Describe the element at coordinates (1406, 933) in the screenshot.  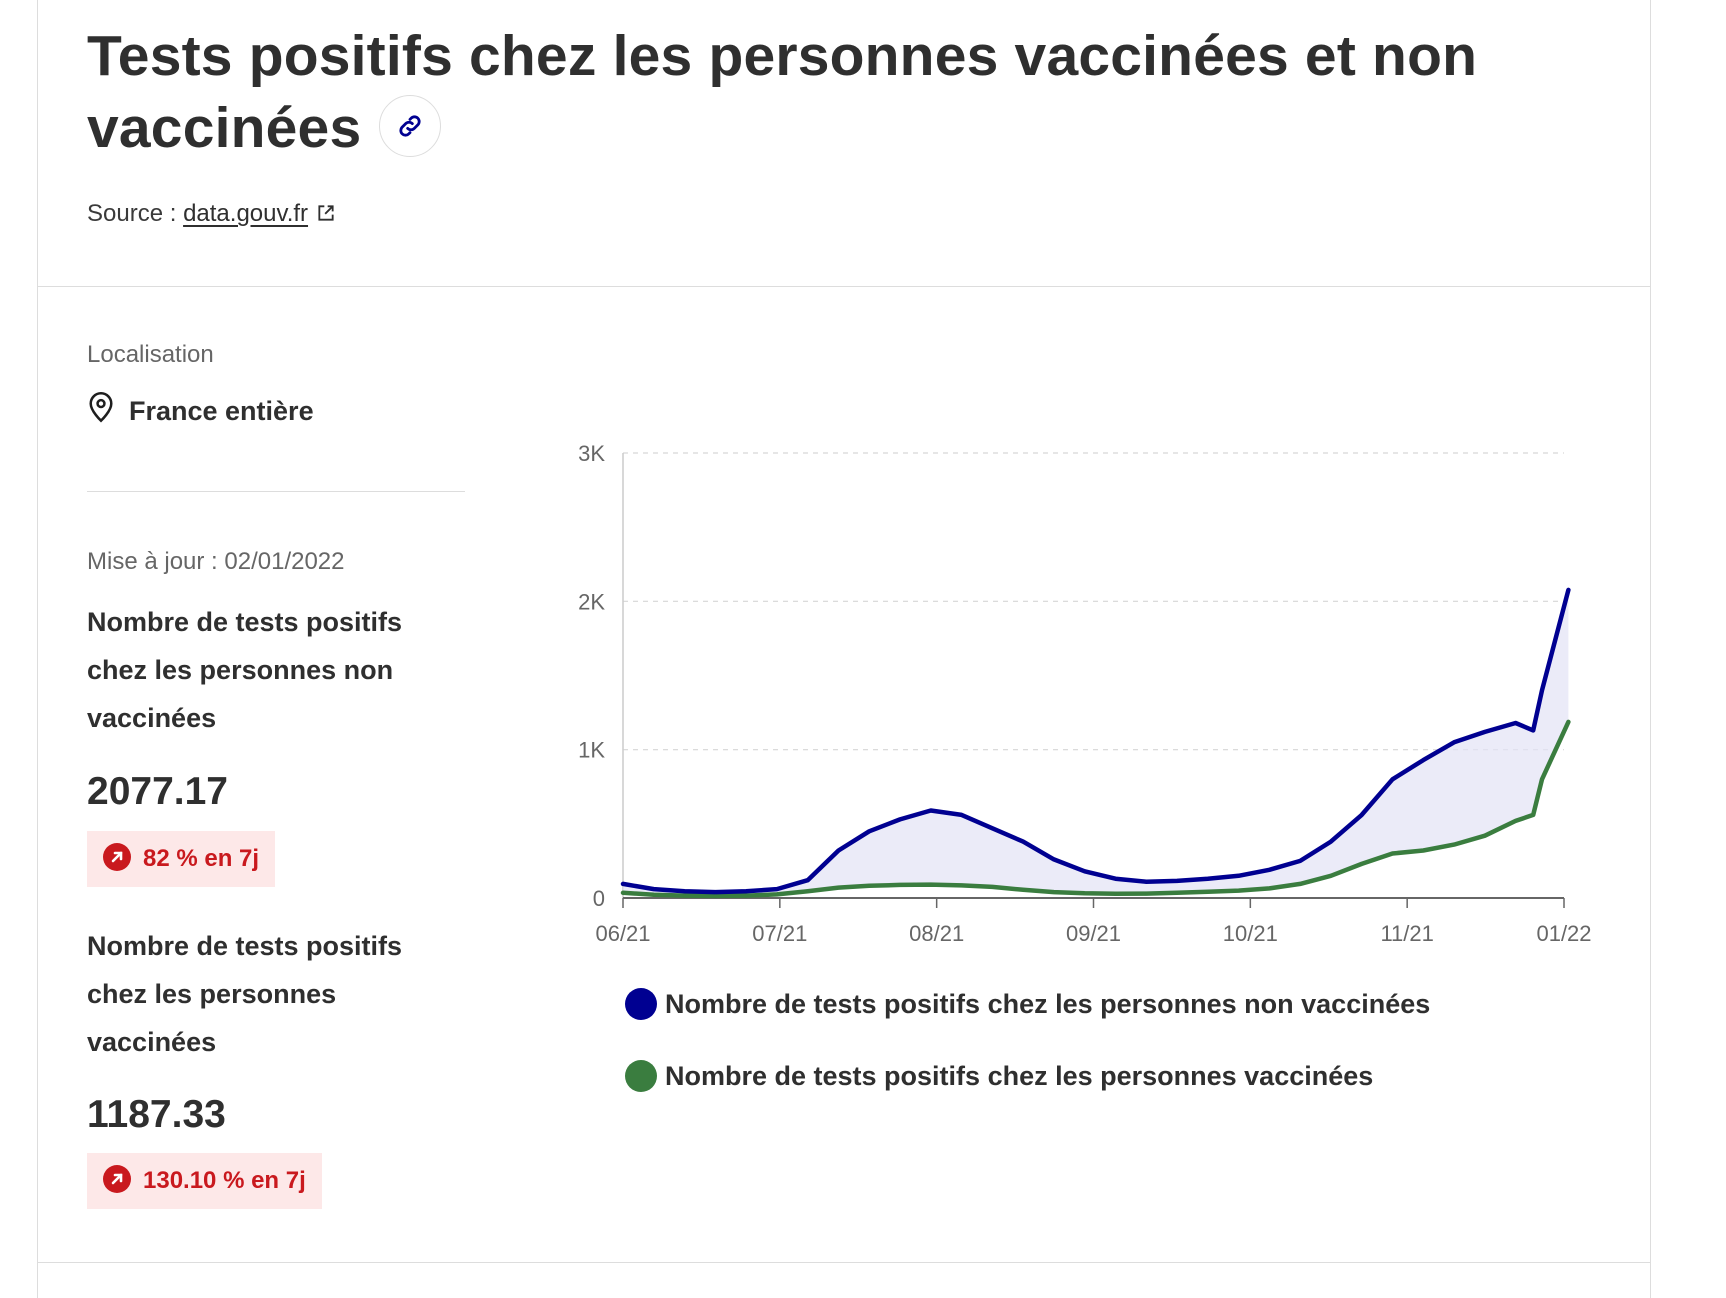
I see `x-tick-label: 11/21` at that location.